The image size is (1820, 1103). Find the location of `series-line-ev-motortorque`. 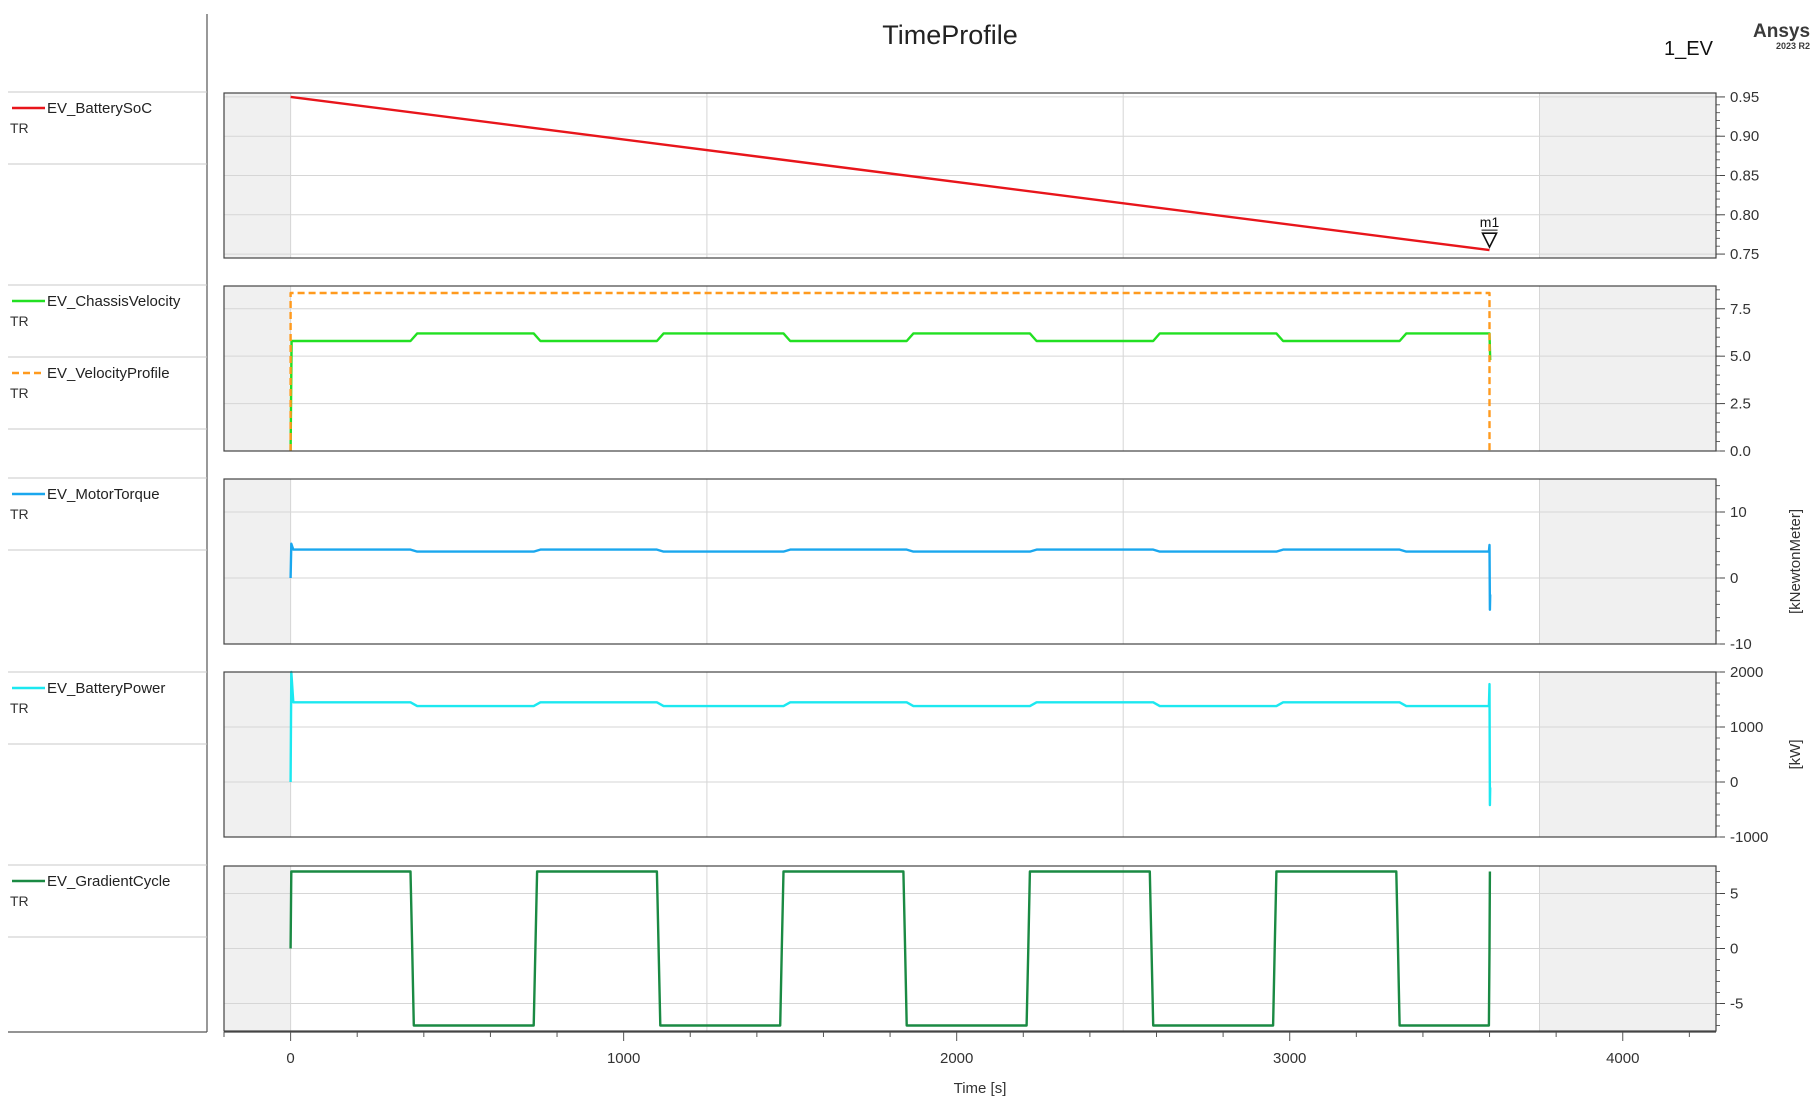

series-line-ev-motortorque is located at coordinates (890, 576).